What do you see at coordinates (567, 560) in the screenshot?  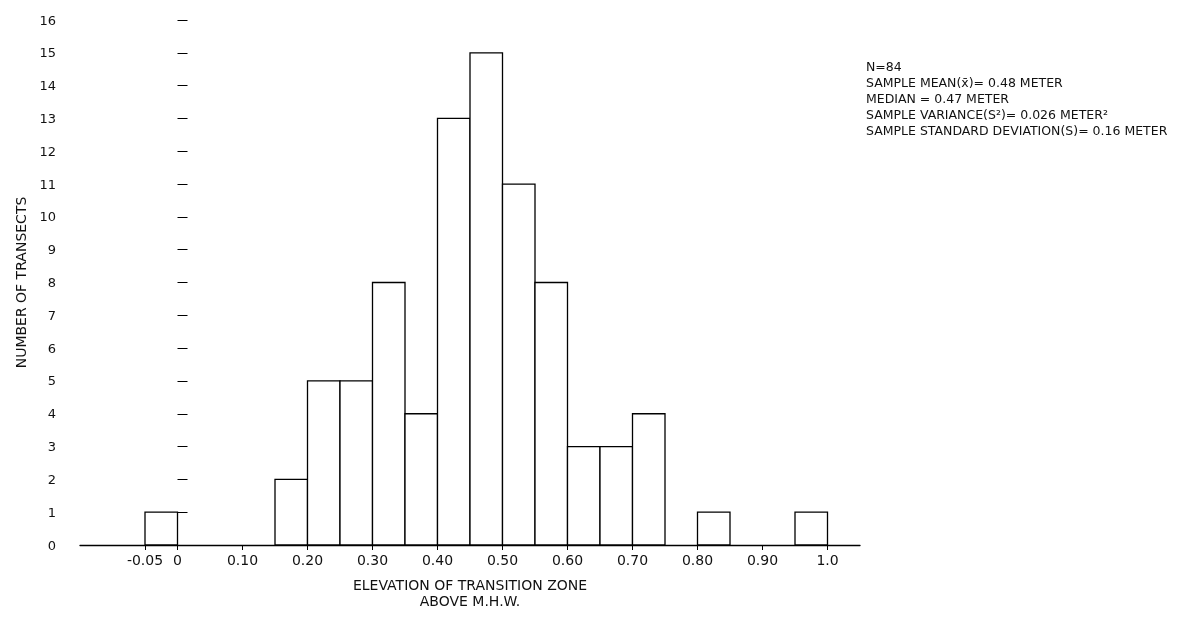 I see `x-tick-label: 0.60` at bounding box center [567, 560].